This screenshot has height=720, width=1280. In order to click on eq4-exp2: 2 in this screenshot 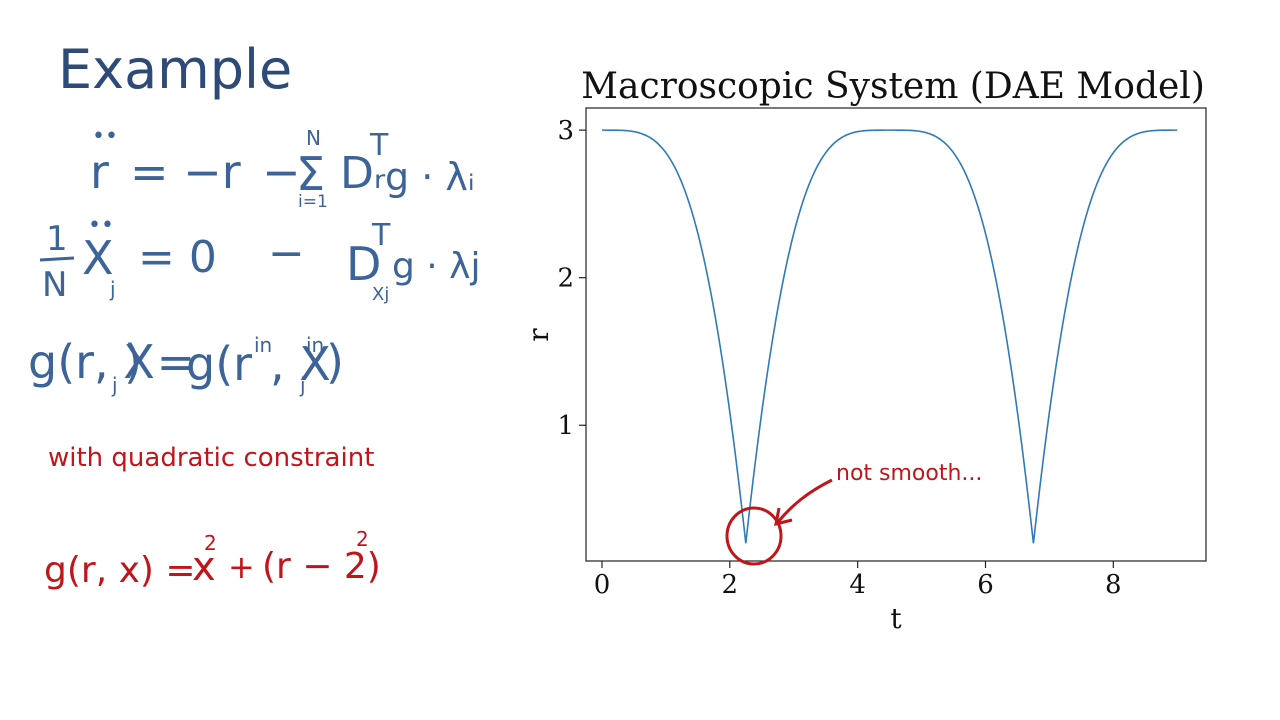, I will do `click(362, 539)`.